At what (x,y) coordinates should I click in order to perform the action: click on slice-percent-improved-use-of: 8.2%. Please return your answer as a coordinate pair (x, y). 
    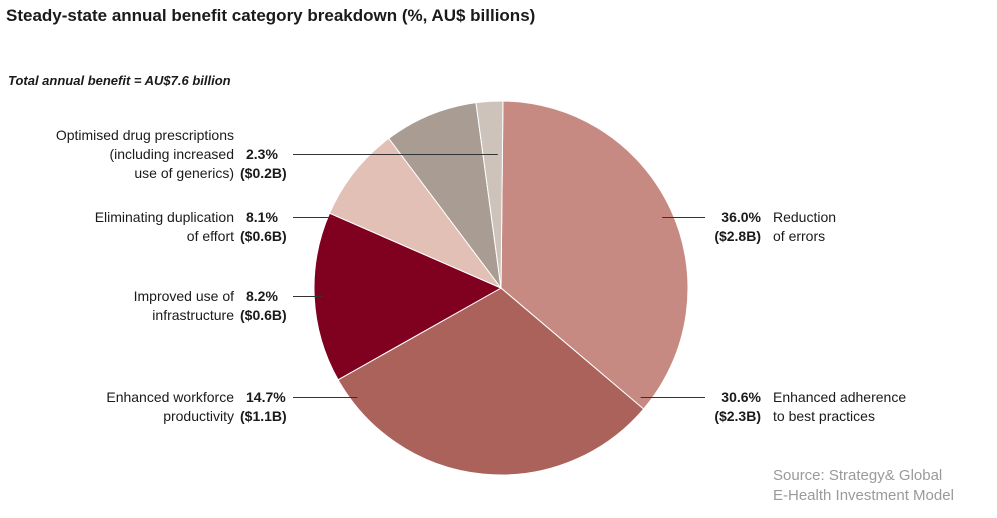
    Looking at the image, I should click on (262, 296).